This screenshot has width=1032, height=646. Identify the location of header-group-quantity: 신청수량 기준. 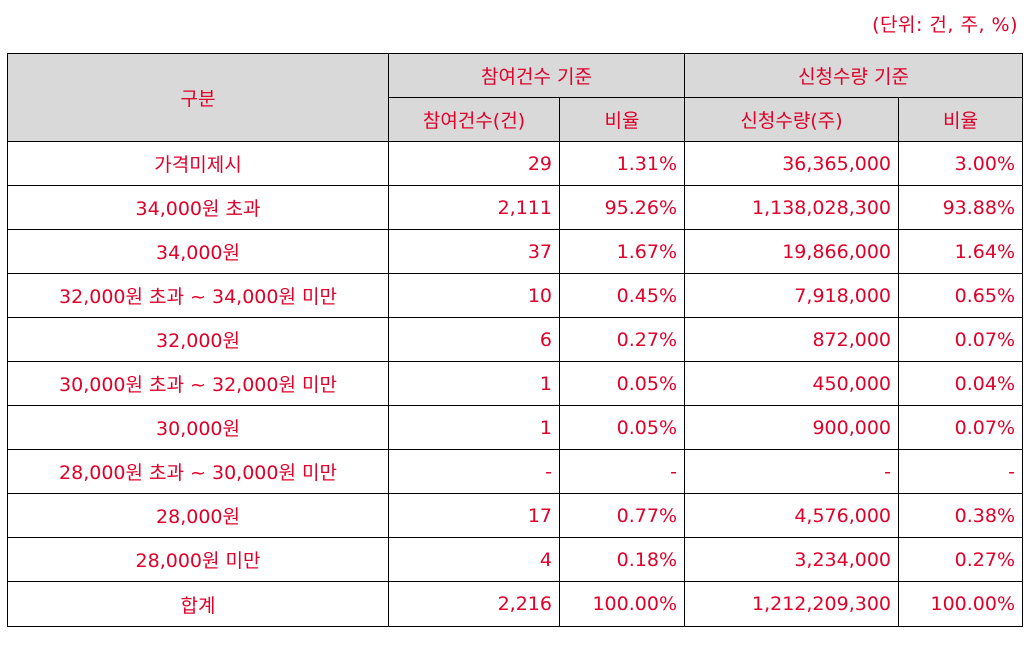
(854, 75).